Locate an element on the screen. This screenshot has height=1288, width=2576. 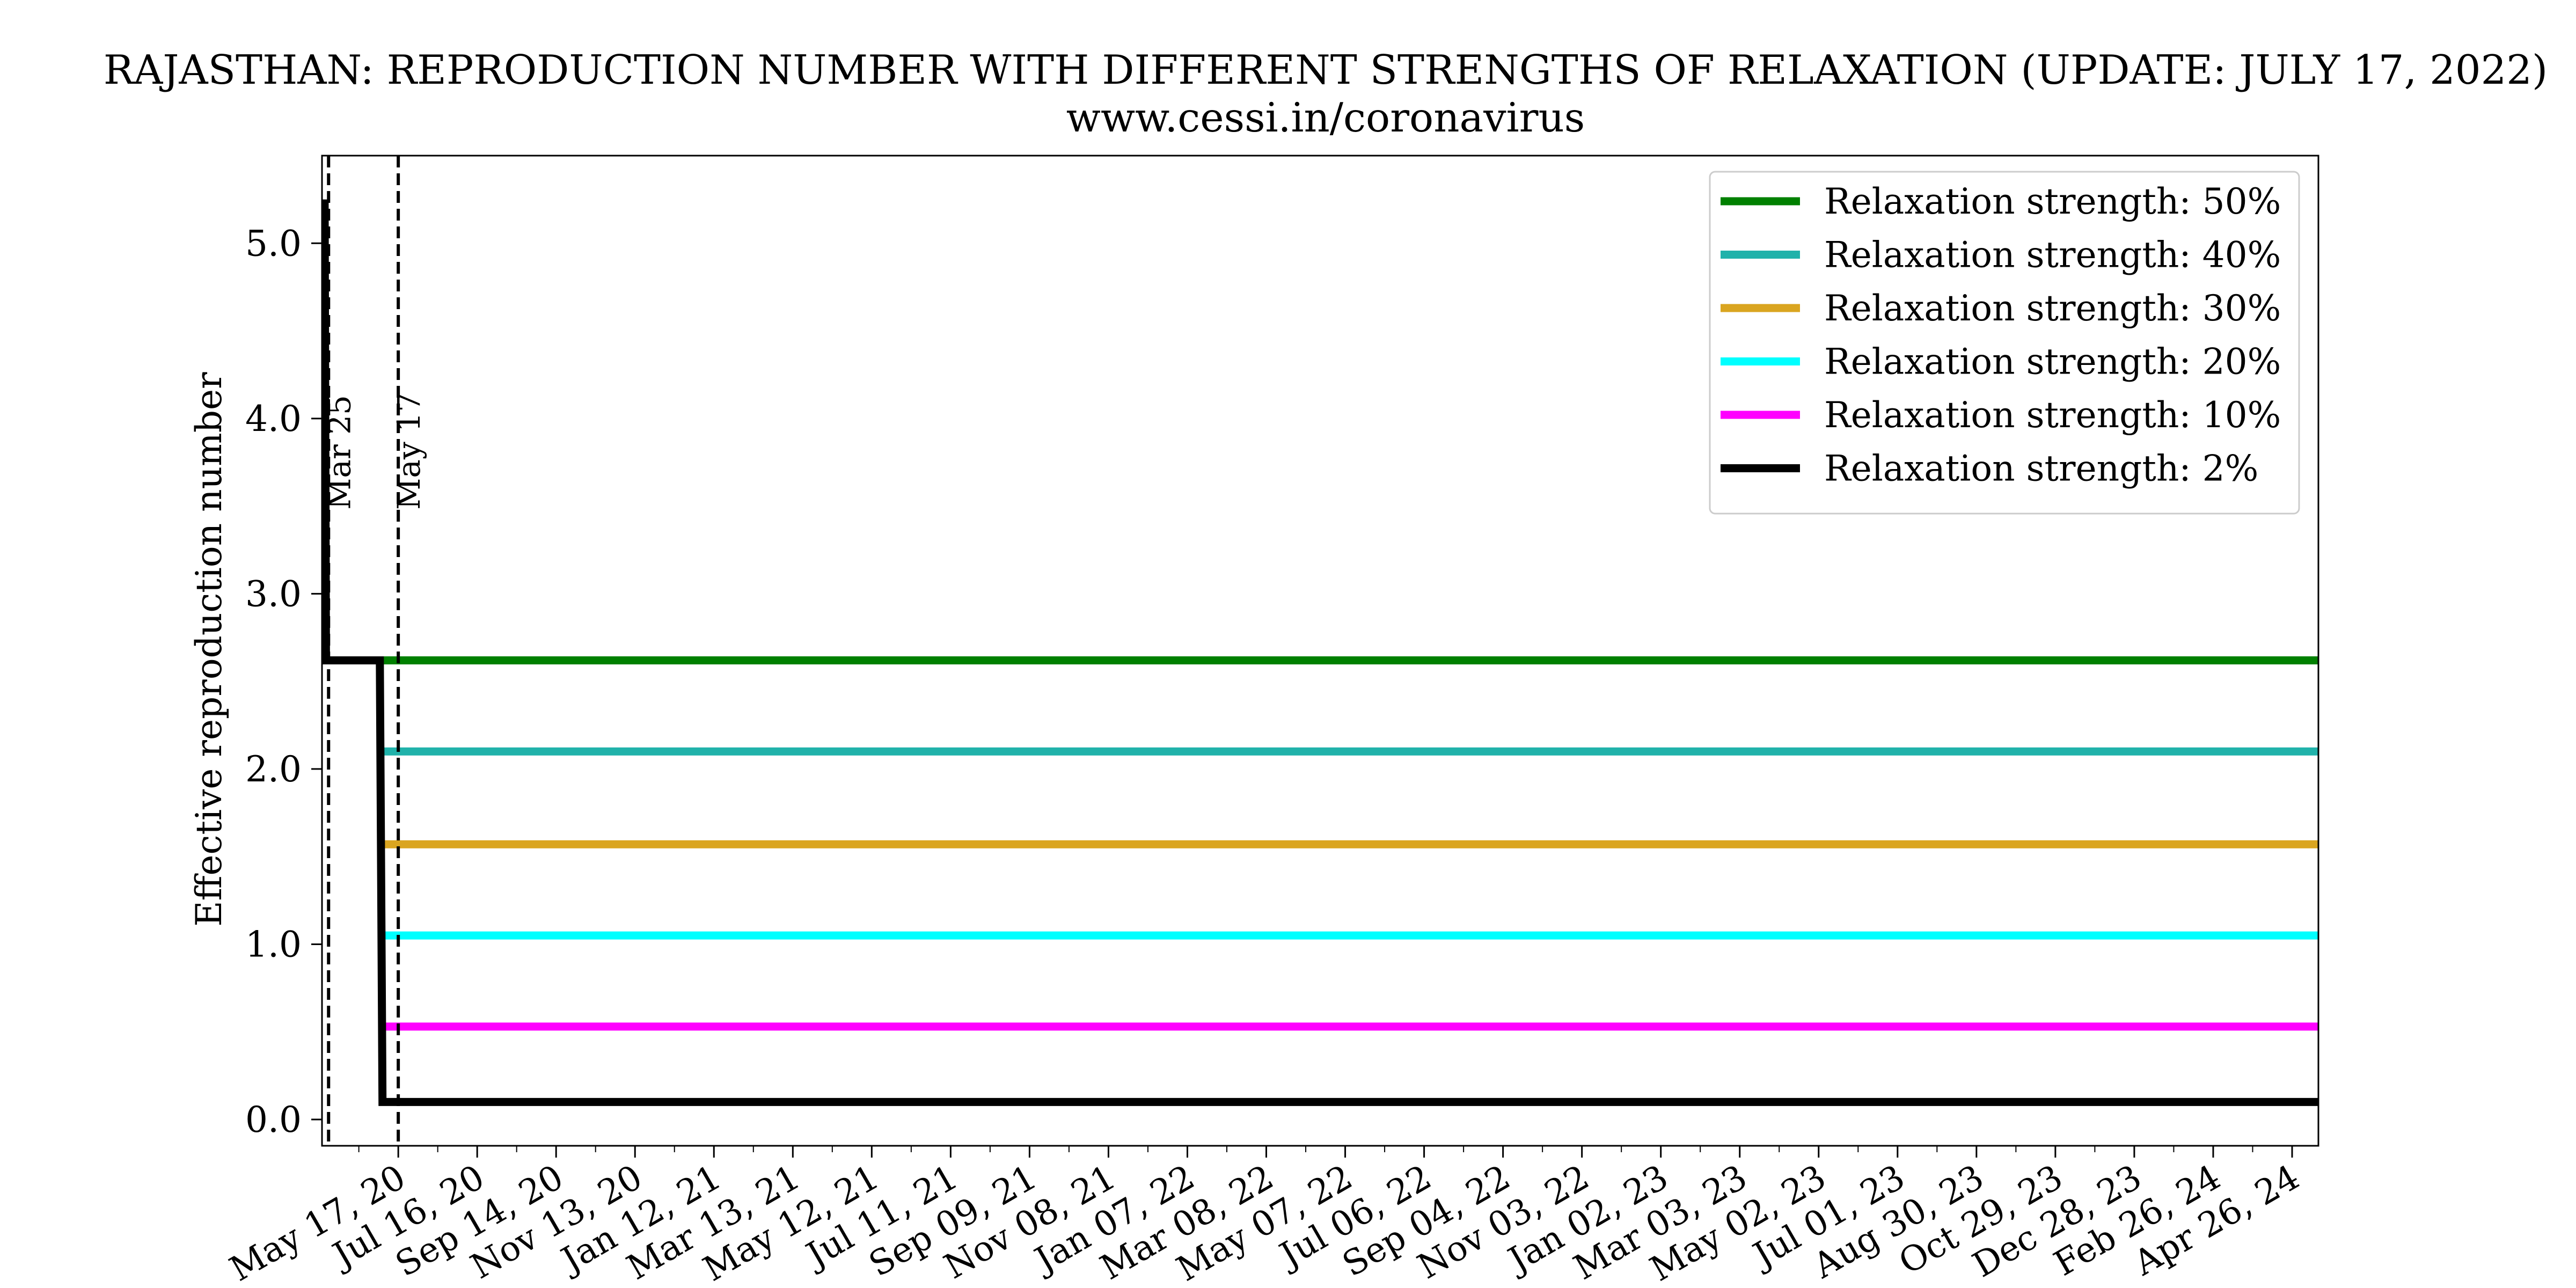
y-tick-label: 0.0 is located at coordinates (273, 1119).